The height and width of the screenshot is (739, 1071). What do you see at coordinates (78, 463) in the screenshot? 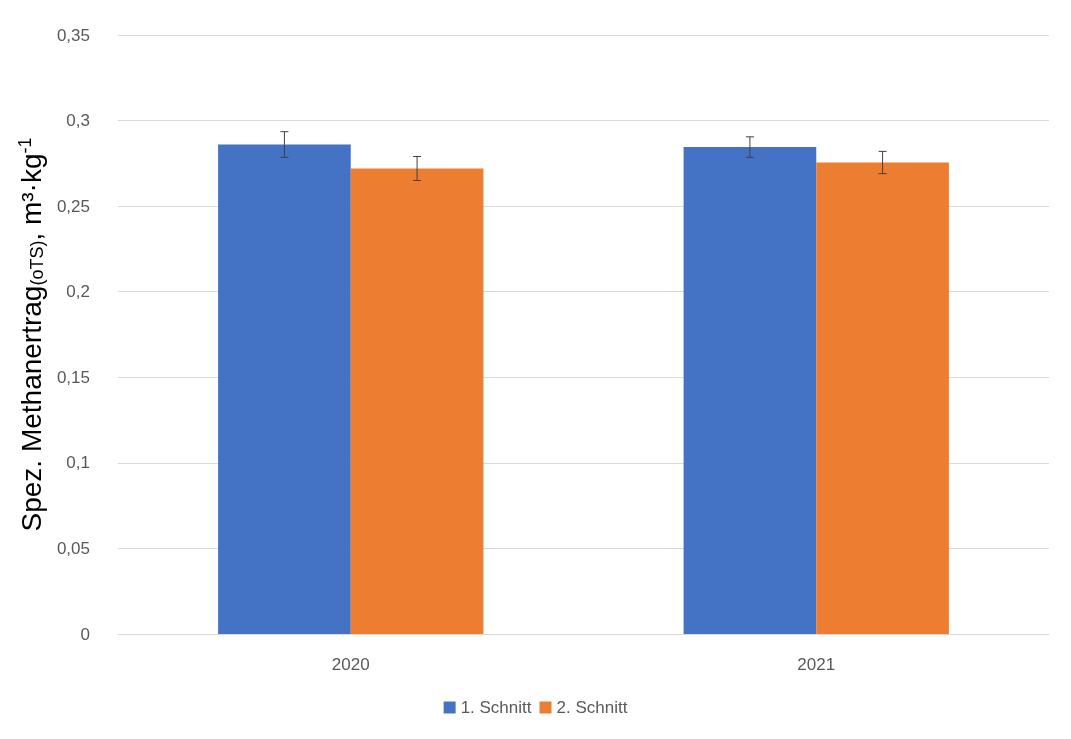
I see `y-tick-label: 0,1` at bounding box center [78, 463].